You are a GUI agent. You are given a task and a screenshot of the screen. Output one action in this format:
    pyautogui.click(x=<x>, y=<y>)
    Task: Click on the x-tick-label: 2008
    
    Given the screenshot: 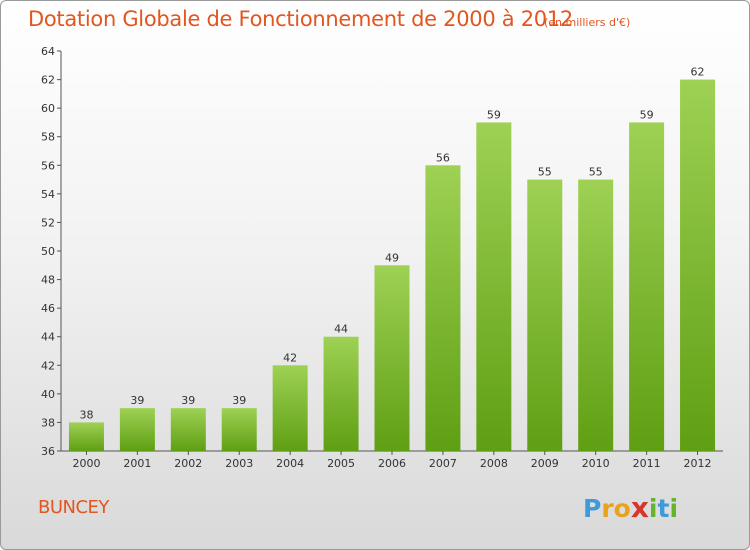 What is the action you would take?
    pyautogui.click(x=494, y=463)
    